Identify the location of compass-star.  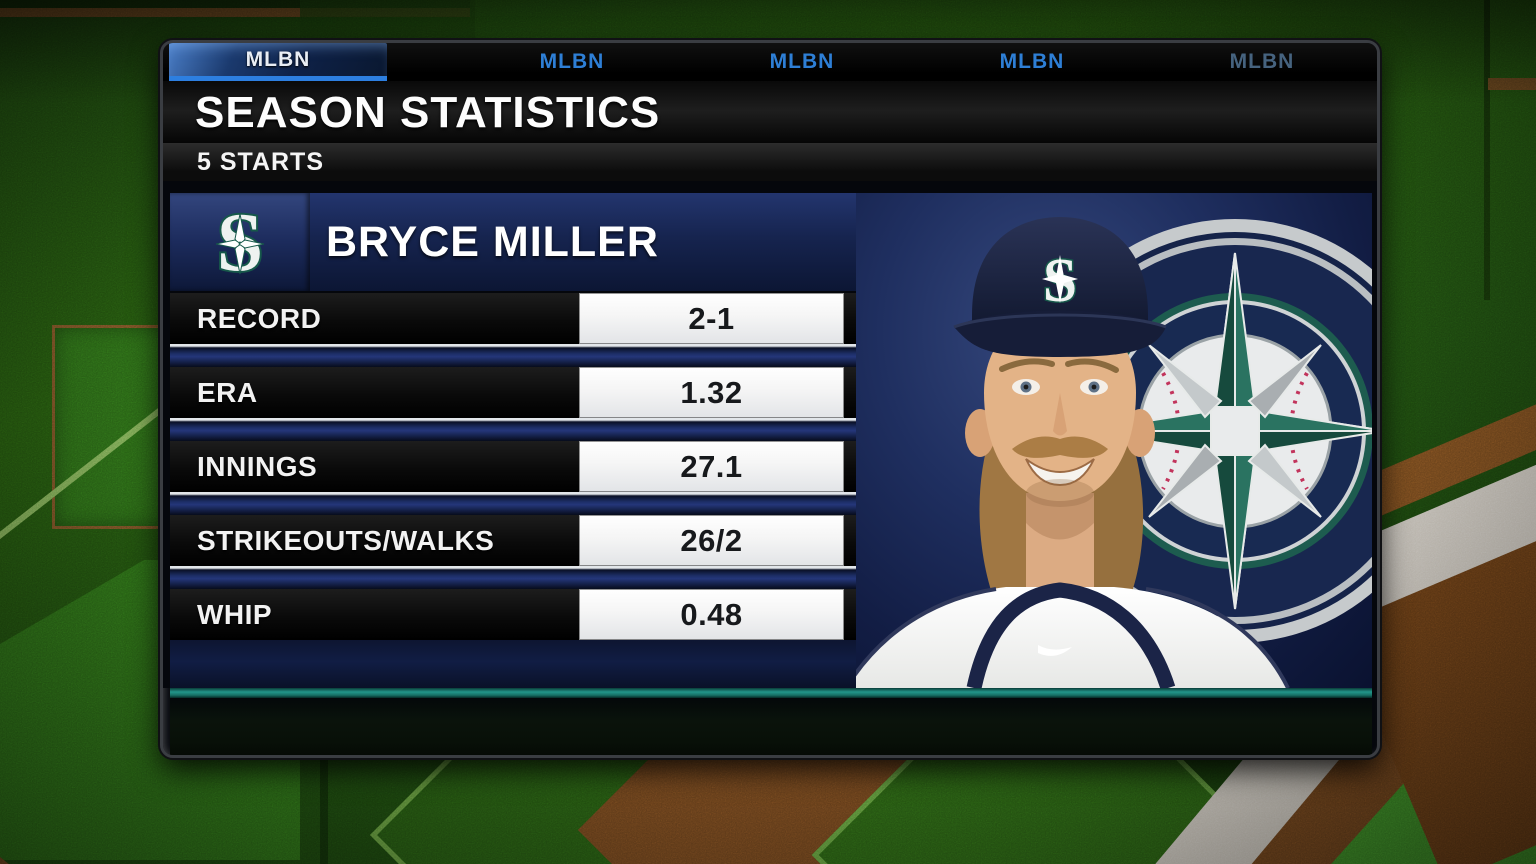
(1228, 431).